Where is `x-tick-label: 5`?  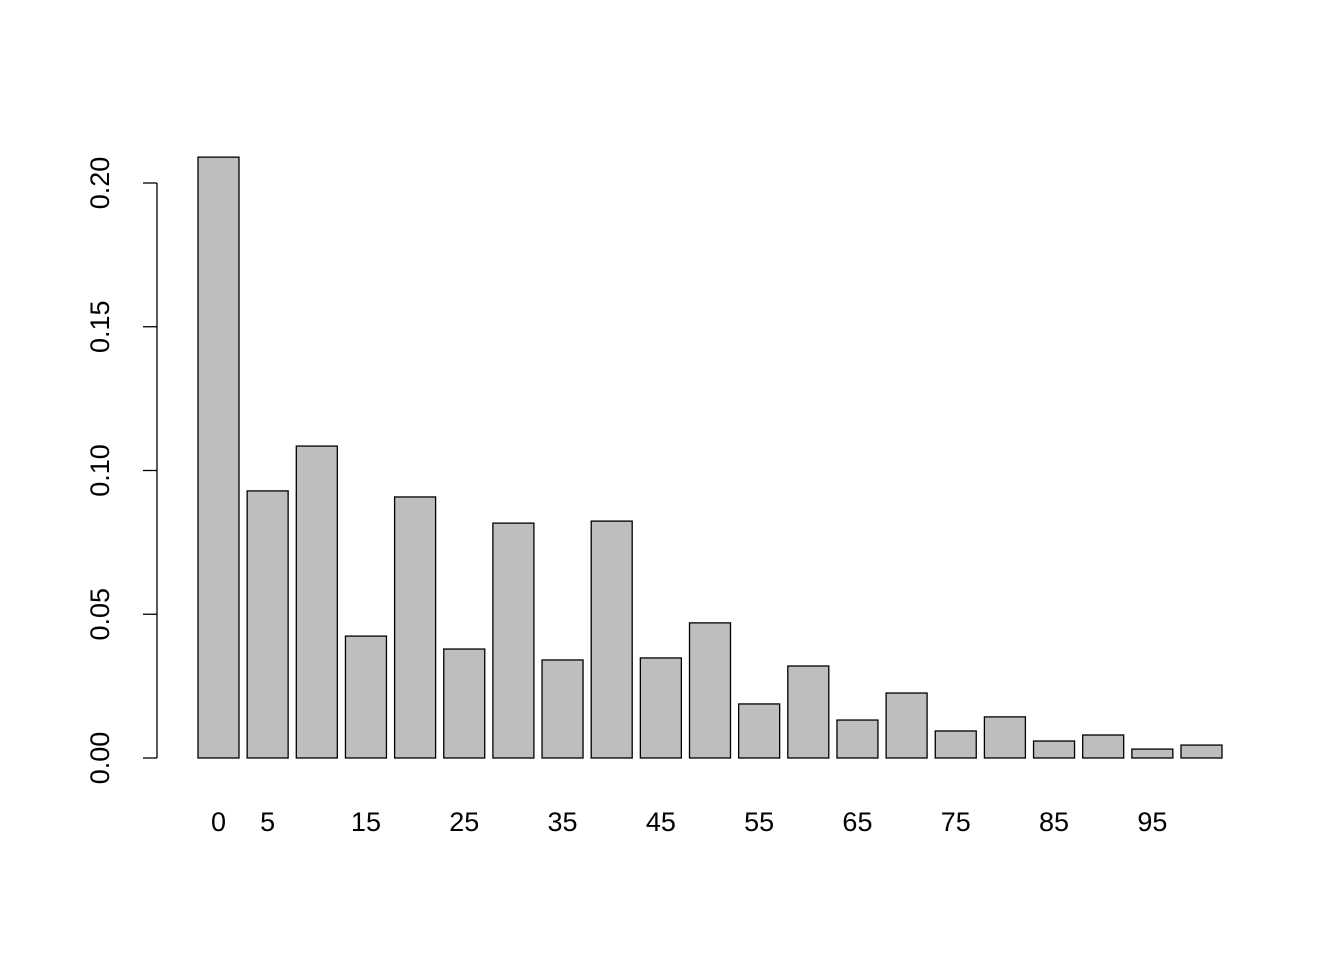 x-tick-label: 5 is located at coordinates (267, 822).